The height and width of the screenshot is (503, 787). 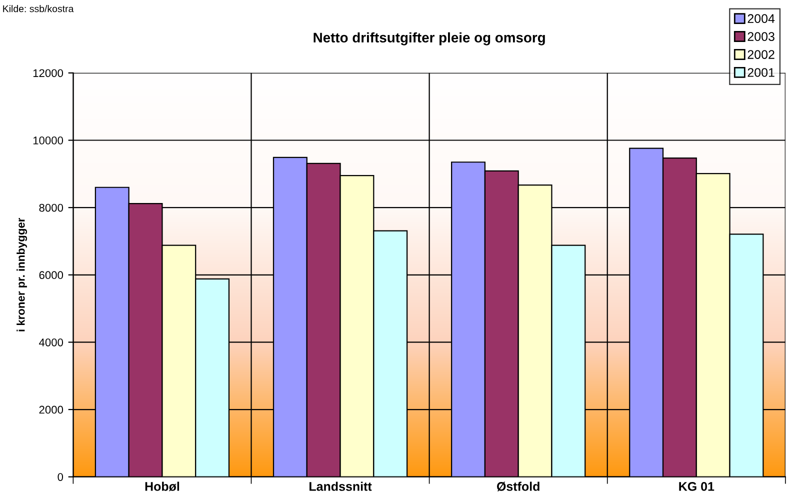 I want to click on x-tick-label: Hobøl, so click(x=162, y=487).